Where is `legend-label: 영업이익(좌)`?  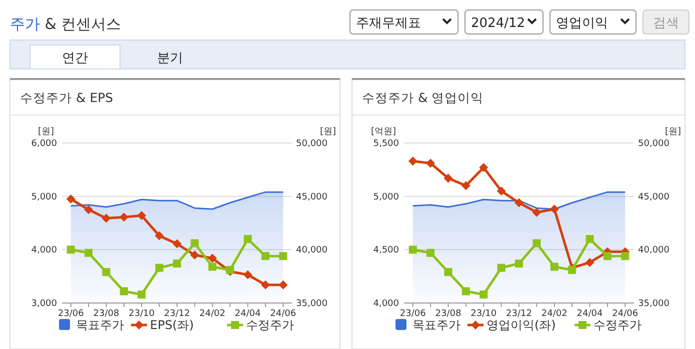 legend-label: 영업이익(좌) is located at coordinates (521, 325).